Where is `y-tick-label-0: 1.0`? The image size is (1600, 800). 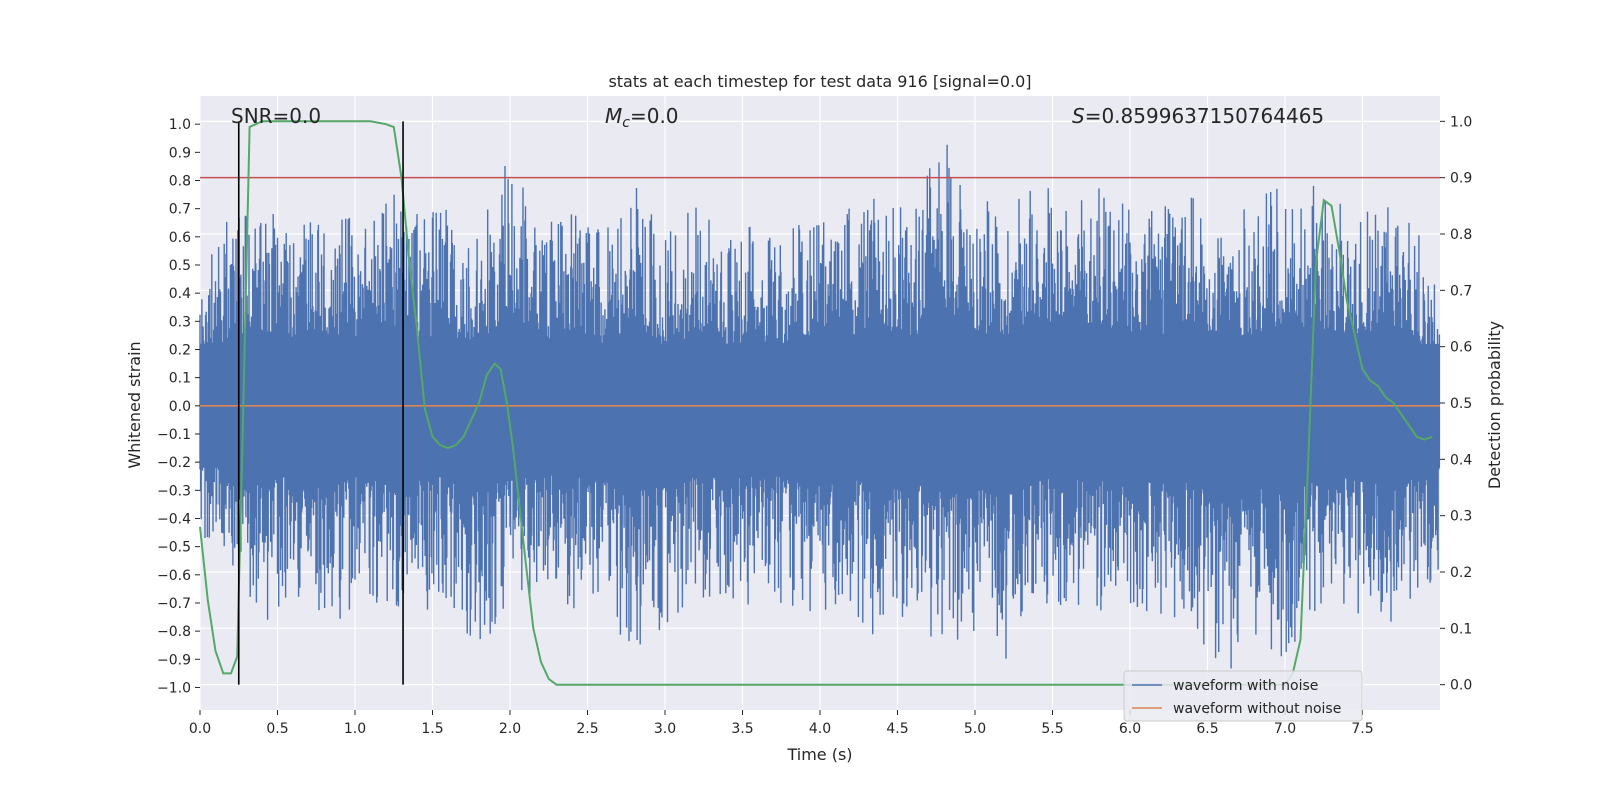
y-tick-label-0: 1.0 is located at coordinates (180, 125).